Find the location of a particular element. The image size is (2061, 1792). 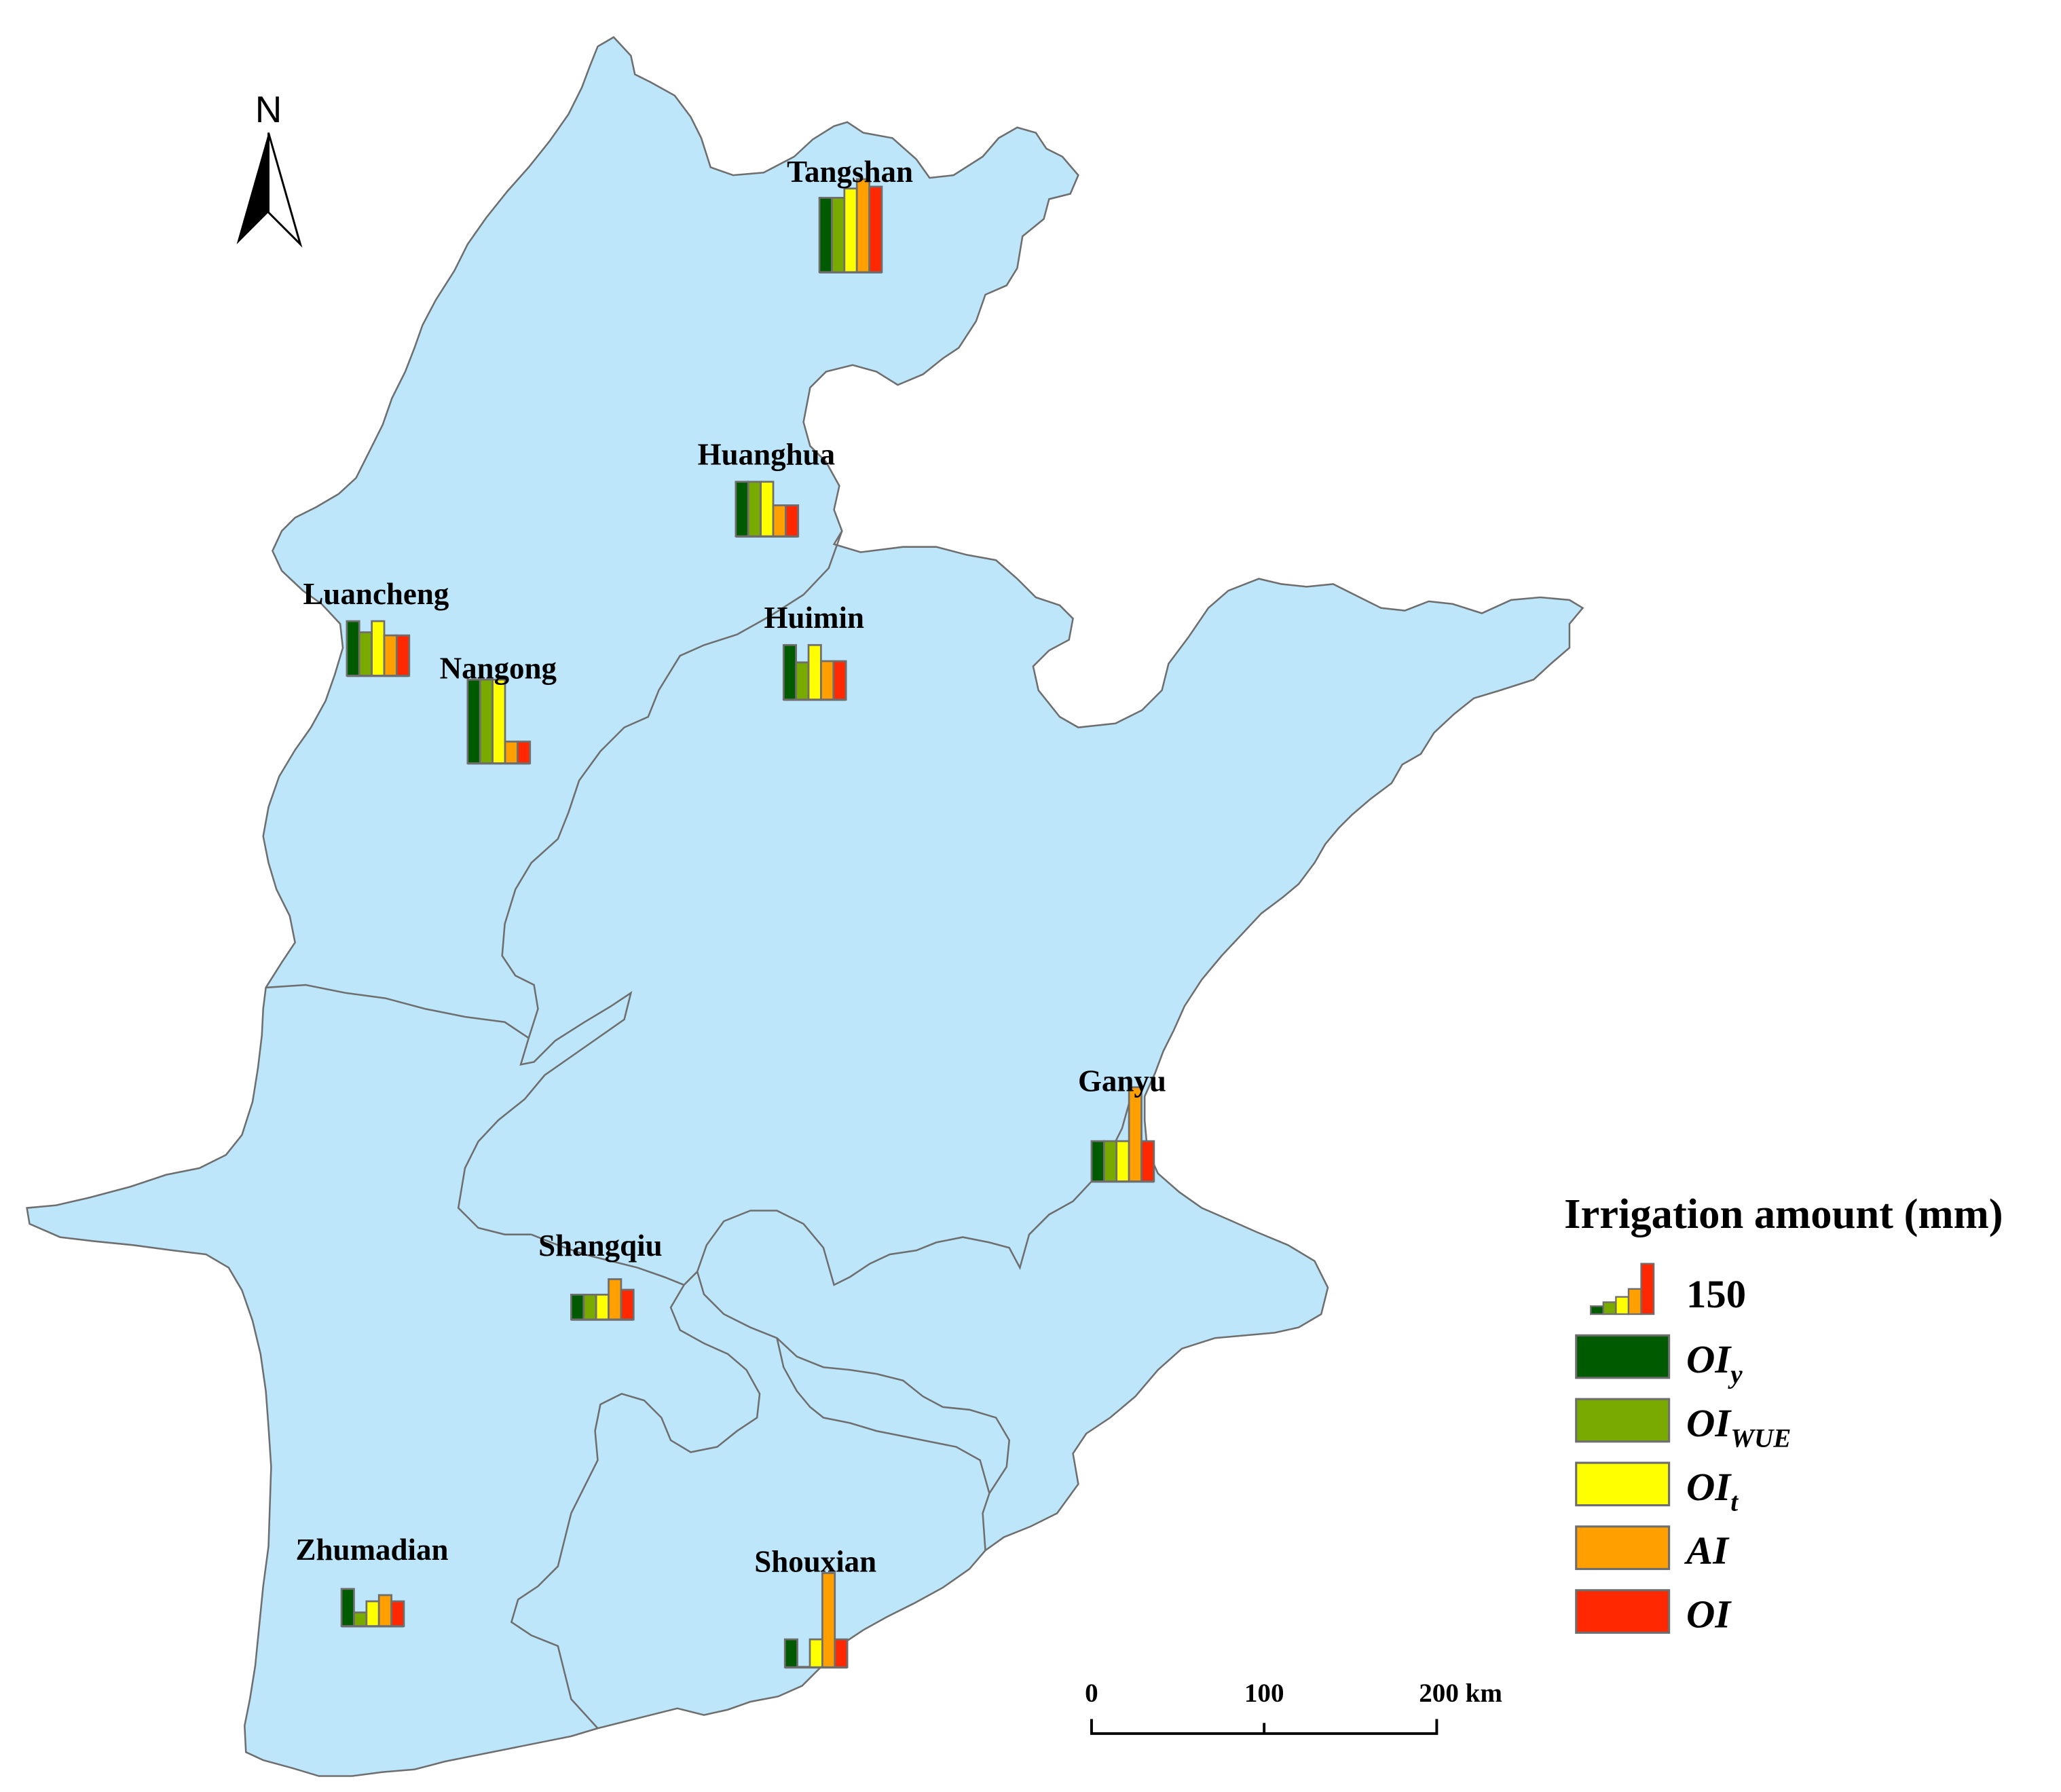

north-arrow-left-half is located at coordinates (252, 188).